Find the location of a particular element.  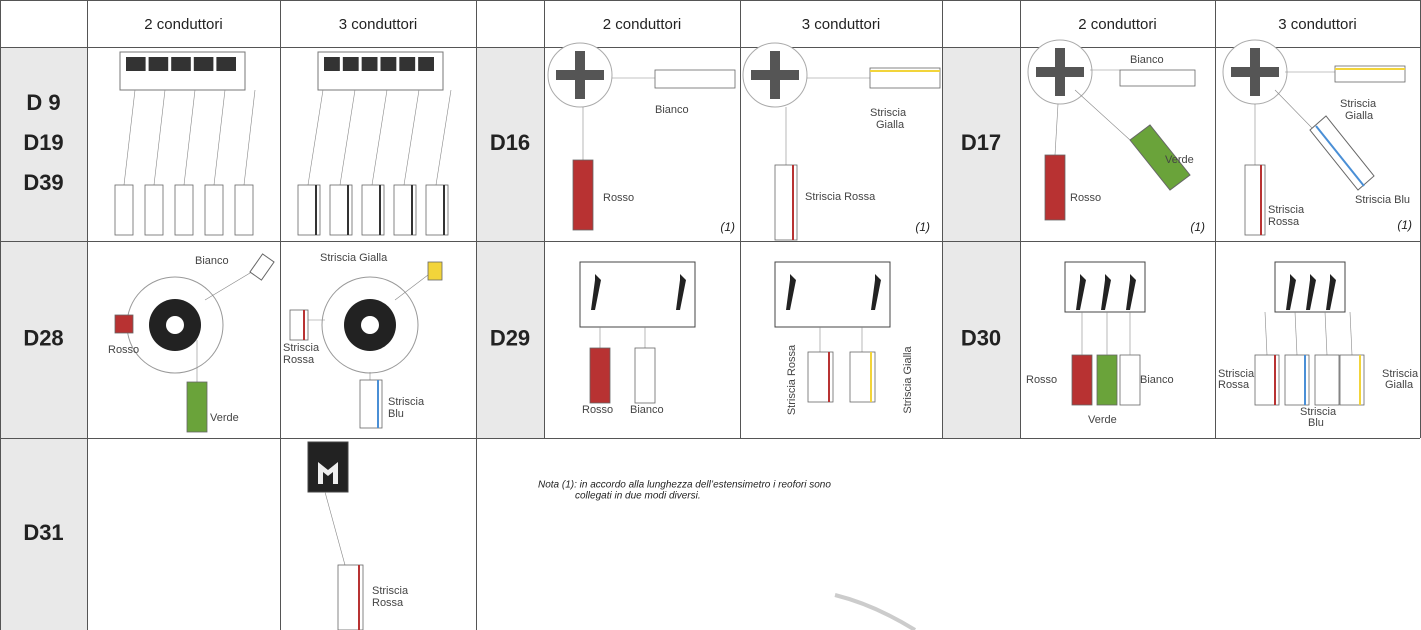

gauge-center is located at coordinates (370, 325).